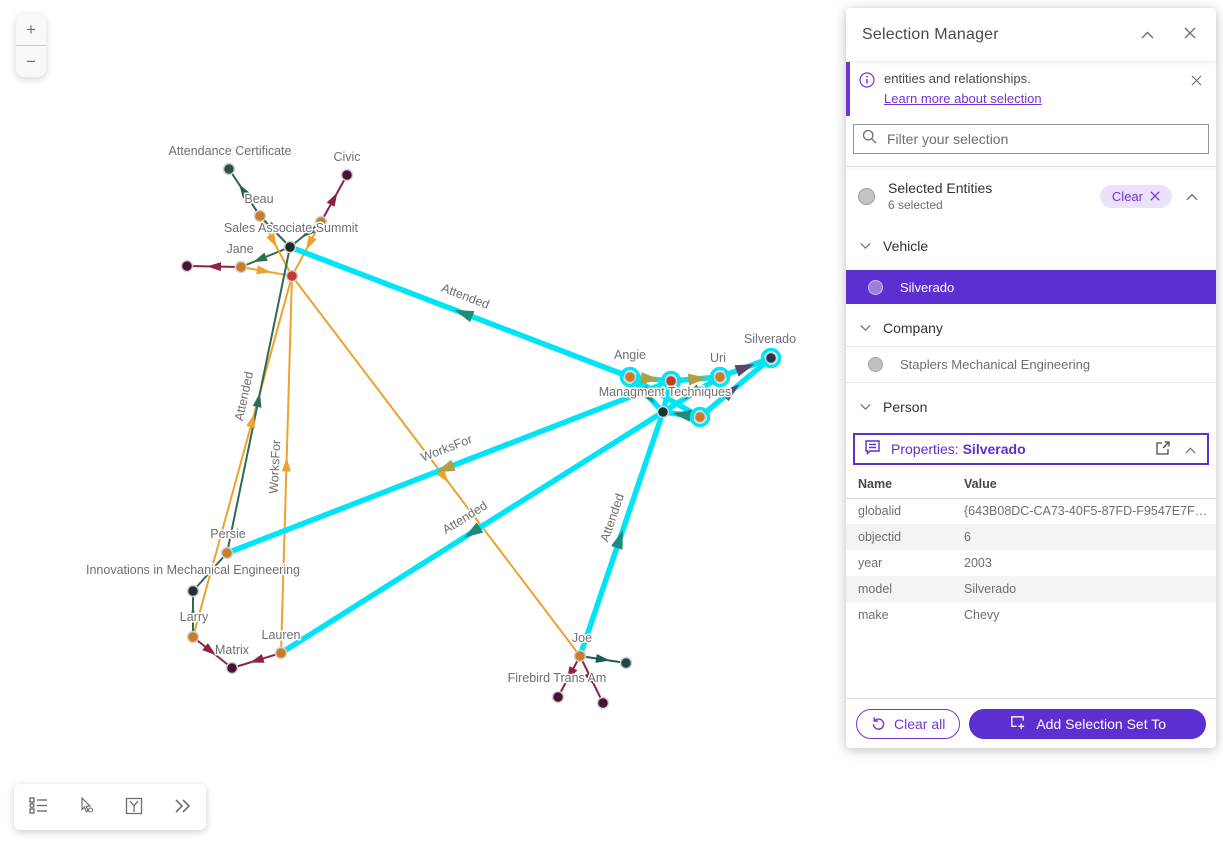 The image size is (1223, 856). I want to click on graph-node-jane, so click(241, 267).